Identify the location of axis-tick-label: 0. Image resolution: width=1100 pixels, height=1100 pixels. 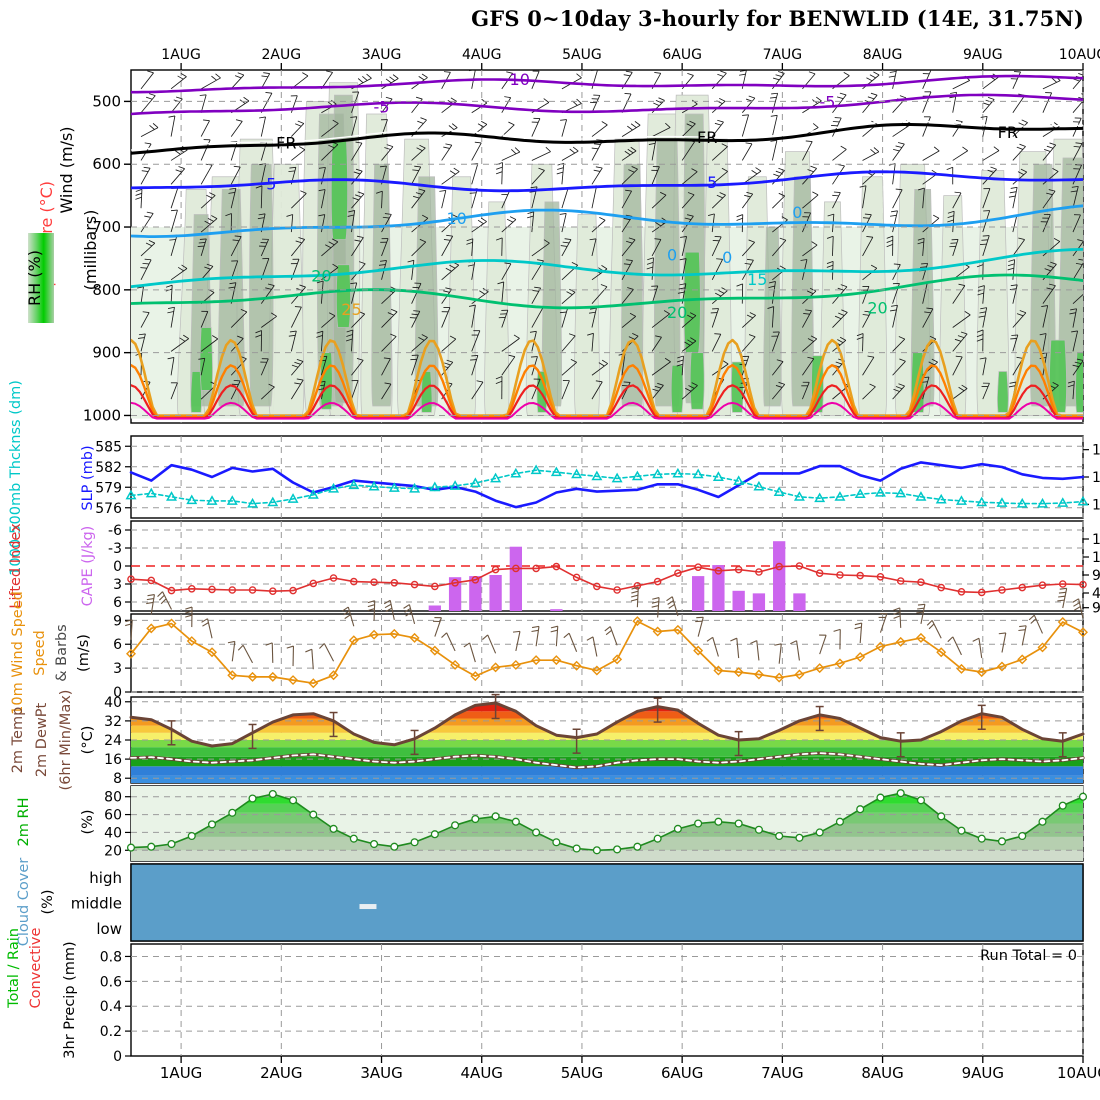
(117, 1057).